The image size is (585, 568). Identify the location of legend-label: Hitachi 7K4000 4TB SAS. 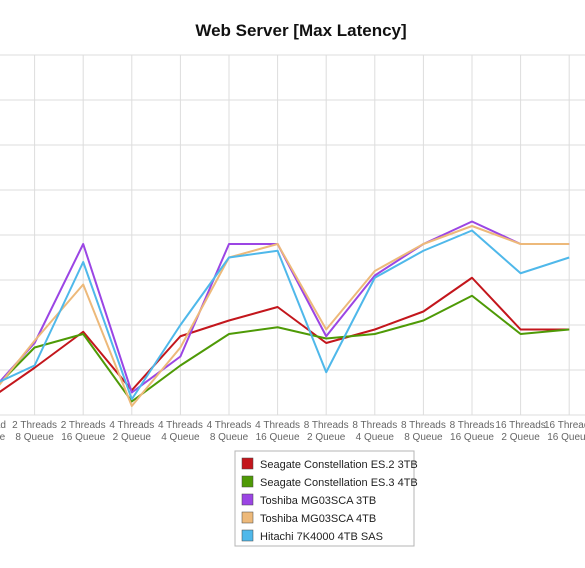
(321, 537).